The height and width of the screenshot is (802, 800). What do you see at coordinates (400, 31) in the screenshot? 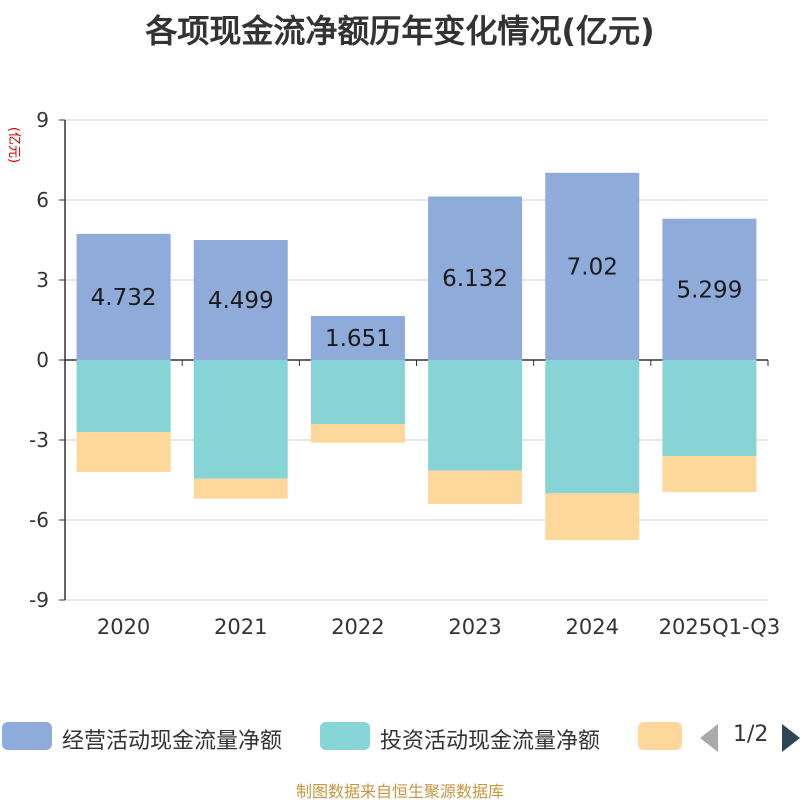
I see `chart-title: 各项现金流净额历年变化情况(亿元)` at bounding box center [400, 31].